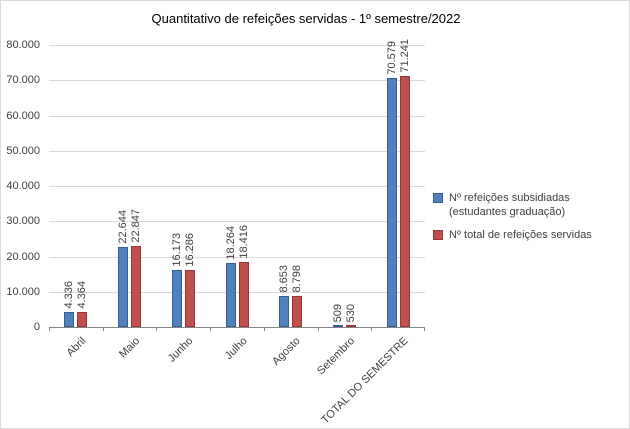  What do you see at coordinates (23, 256) in the screenshot?
I see `y-tick-label: 20.000` at bounding box center [23, 256].